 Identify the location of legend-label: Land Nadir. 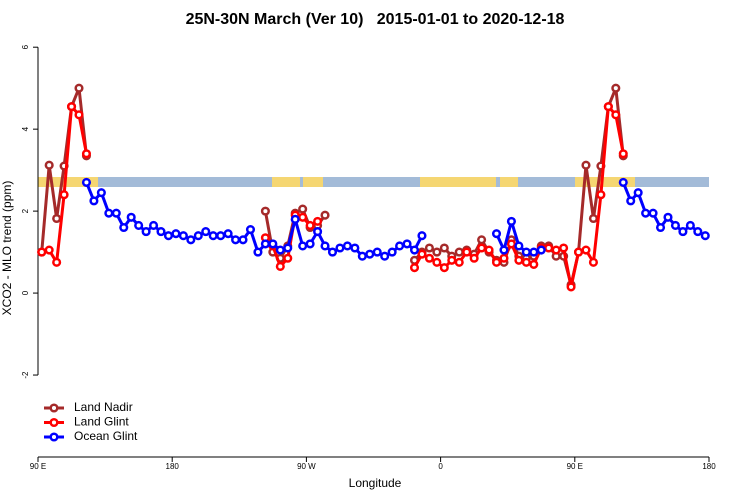
(103, 407).